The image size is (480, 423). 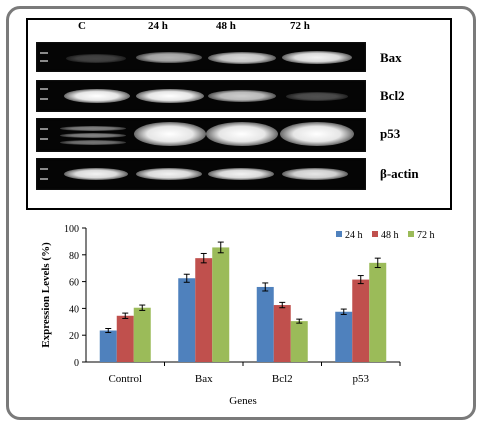 I want to click on gel-label-bcl2: Bcl2, so click(x=392, y=95).